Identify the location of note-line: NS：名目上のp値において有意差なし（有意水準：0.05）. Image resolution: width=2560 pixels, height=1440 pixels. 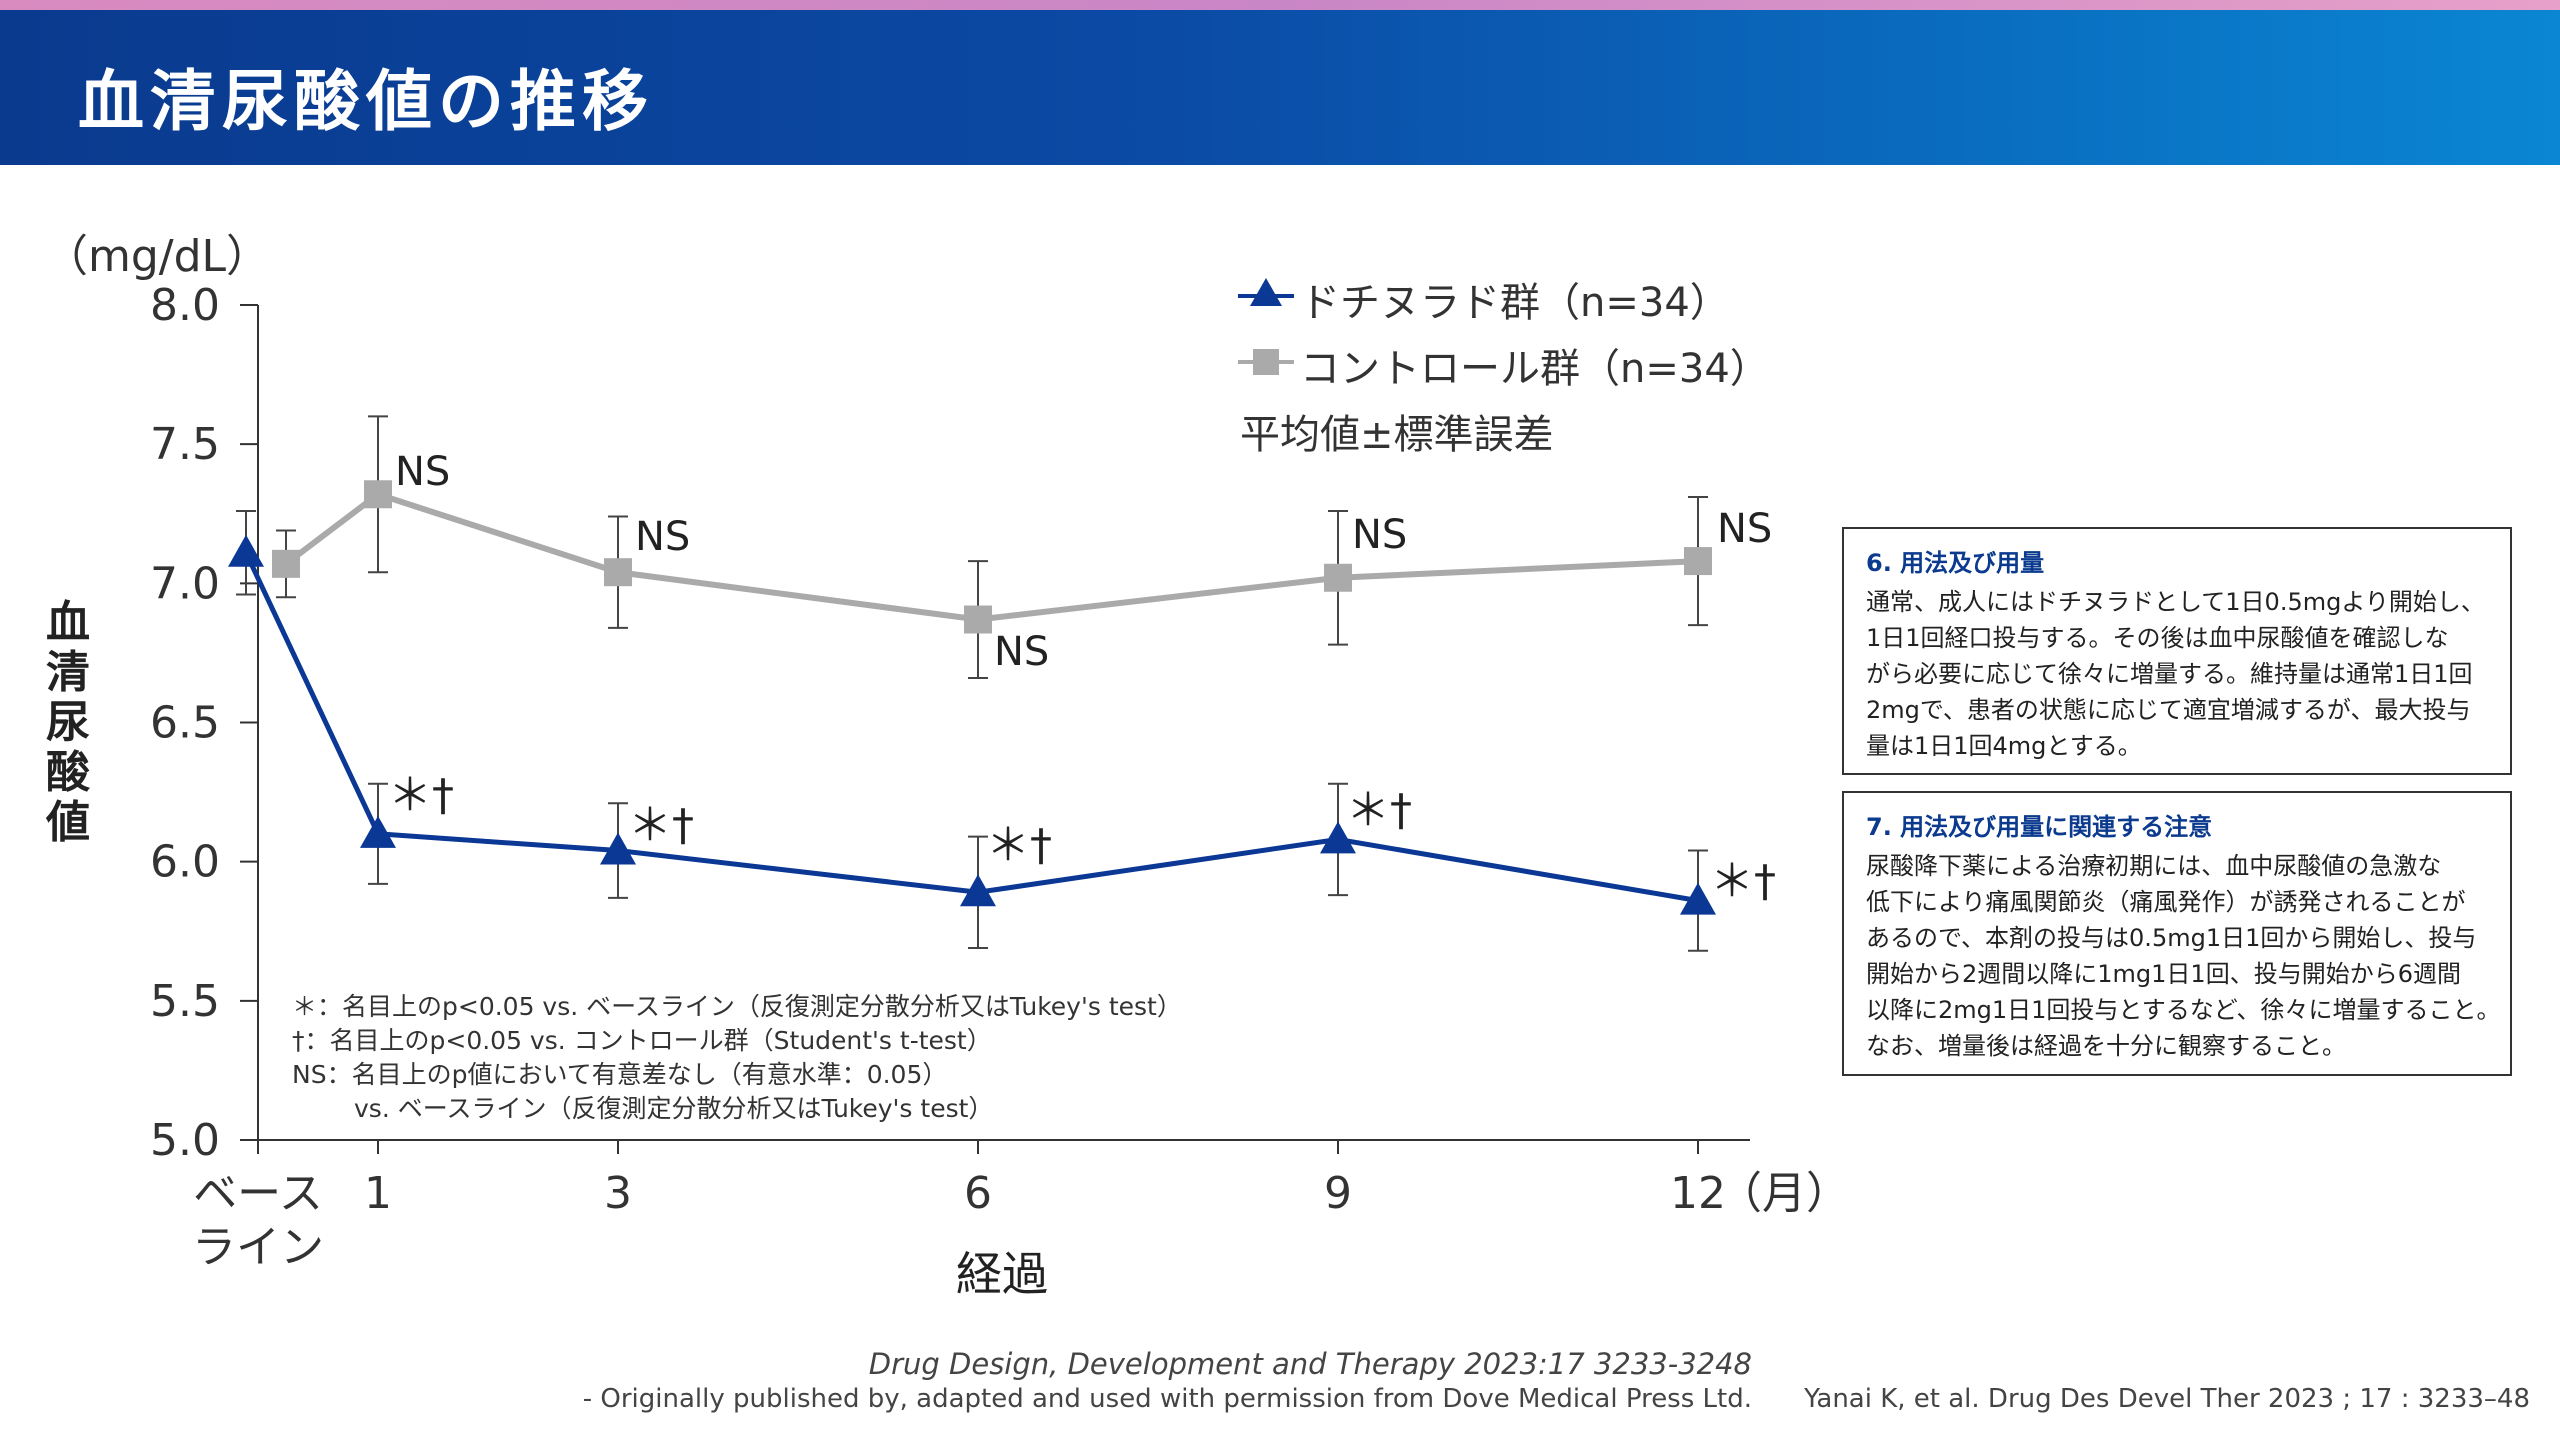
(620, 1074).